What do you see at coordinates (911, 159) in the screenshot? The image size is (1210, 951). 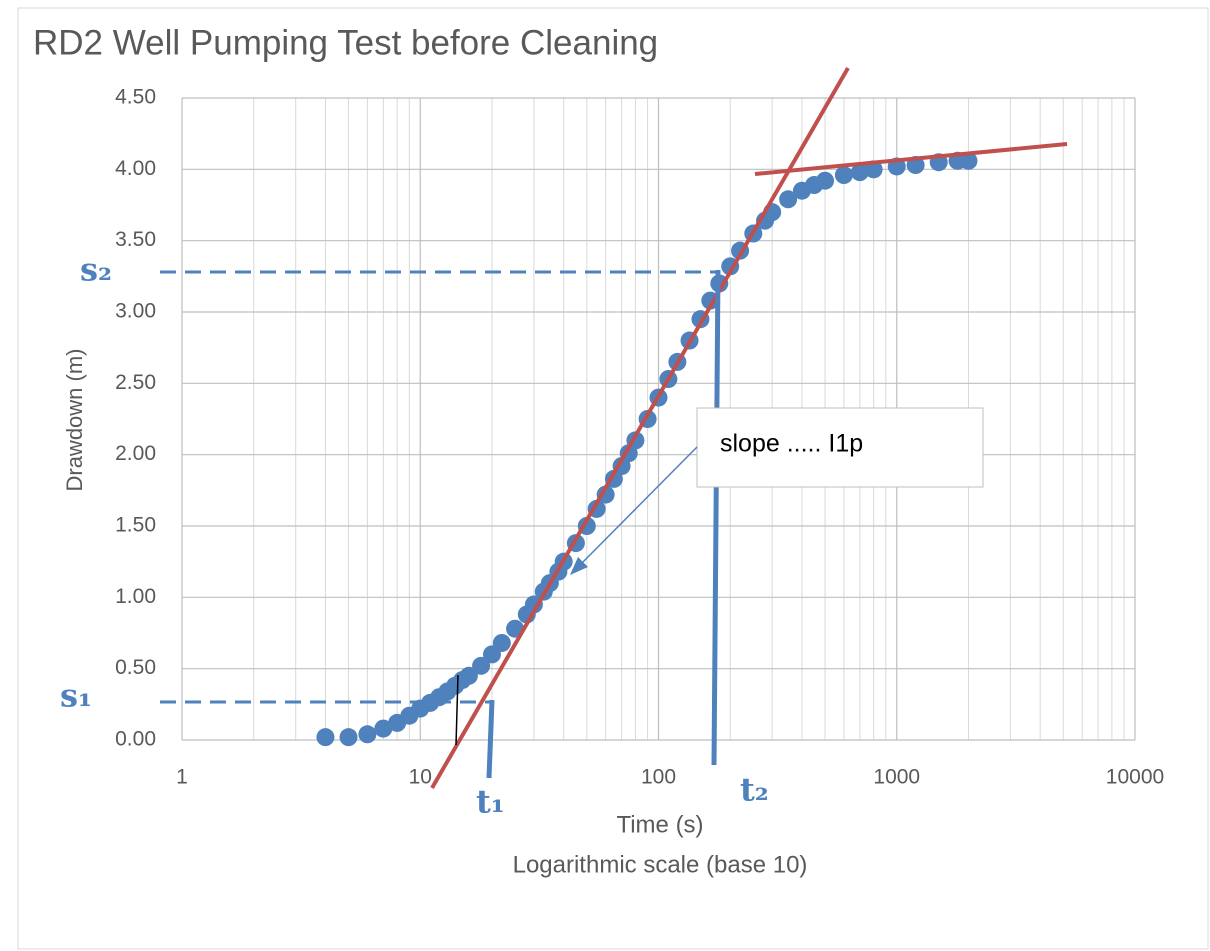 I see `fit-line` at bounding box center [911, 159].